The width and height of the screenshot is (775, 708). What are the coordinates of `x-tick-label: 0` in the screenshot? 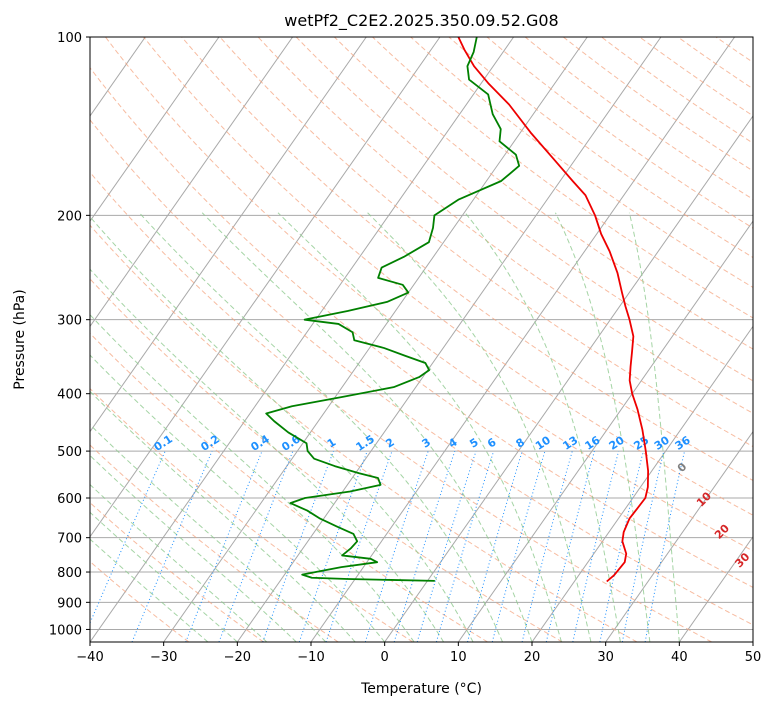 It's located at (385, 657).